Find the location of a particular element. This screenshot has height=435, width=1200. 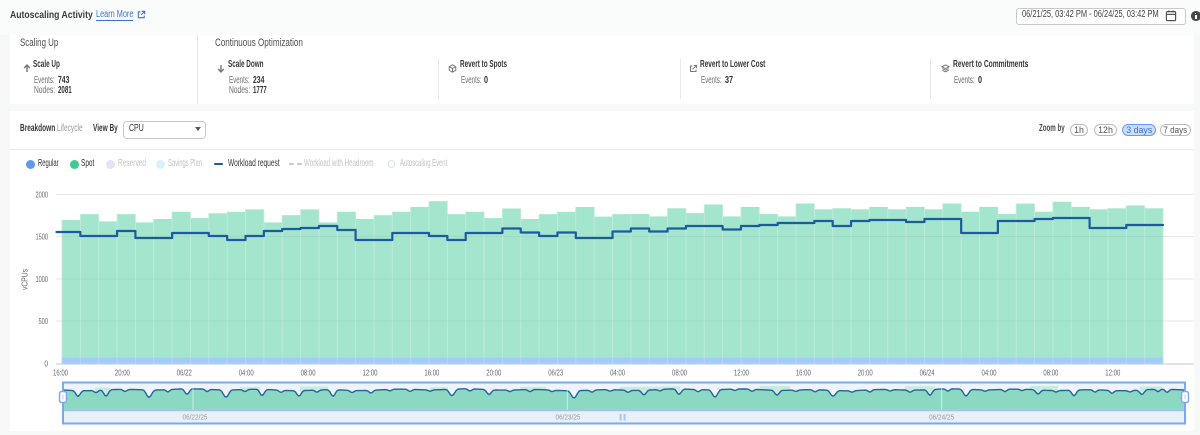

svg-text: vCPUs is located at coordinates (25, 279).